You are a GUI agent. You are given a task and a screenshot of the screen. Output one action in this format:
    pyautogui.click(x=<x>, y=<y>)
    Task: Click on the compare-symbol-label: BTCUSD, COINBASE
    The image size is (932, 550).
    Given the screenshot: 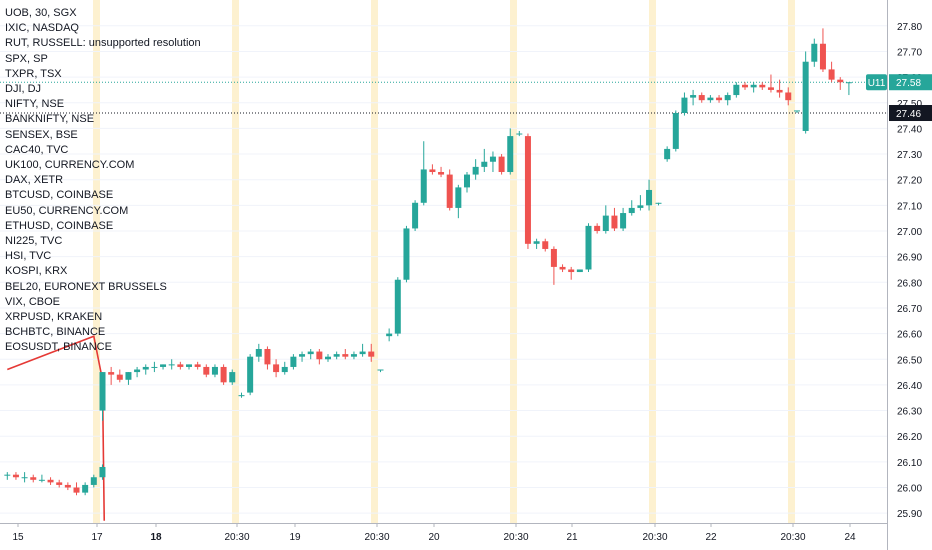 What is the action you would take?
    pyautogui.click(x=59, y=195)
    